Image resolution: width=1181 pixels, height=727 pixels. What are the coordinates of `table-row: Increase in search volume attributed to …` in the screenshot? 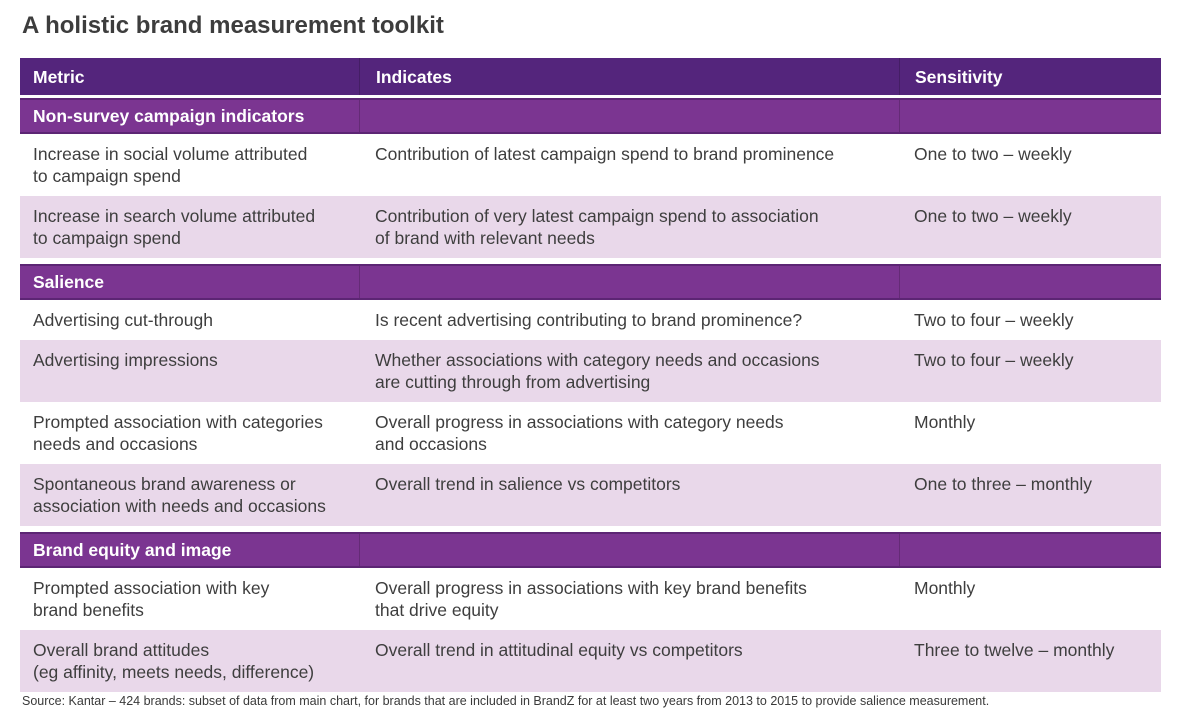 It's located at (590, 227).